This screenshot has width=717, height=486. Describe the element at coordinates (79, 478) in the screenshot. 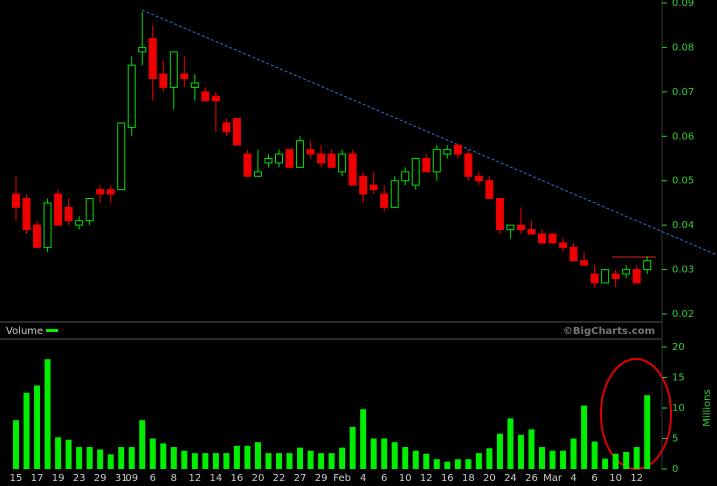

I see `x-tick-label: 23` at that location.